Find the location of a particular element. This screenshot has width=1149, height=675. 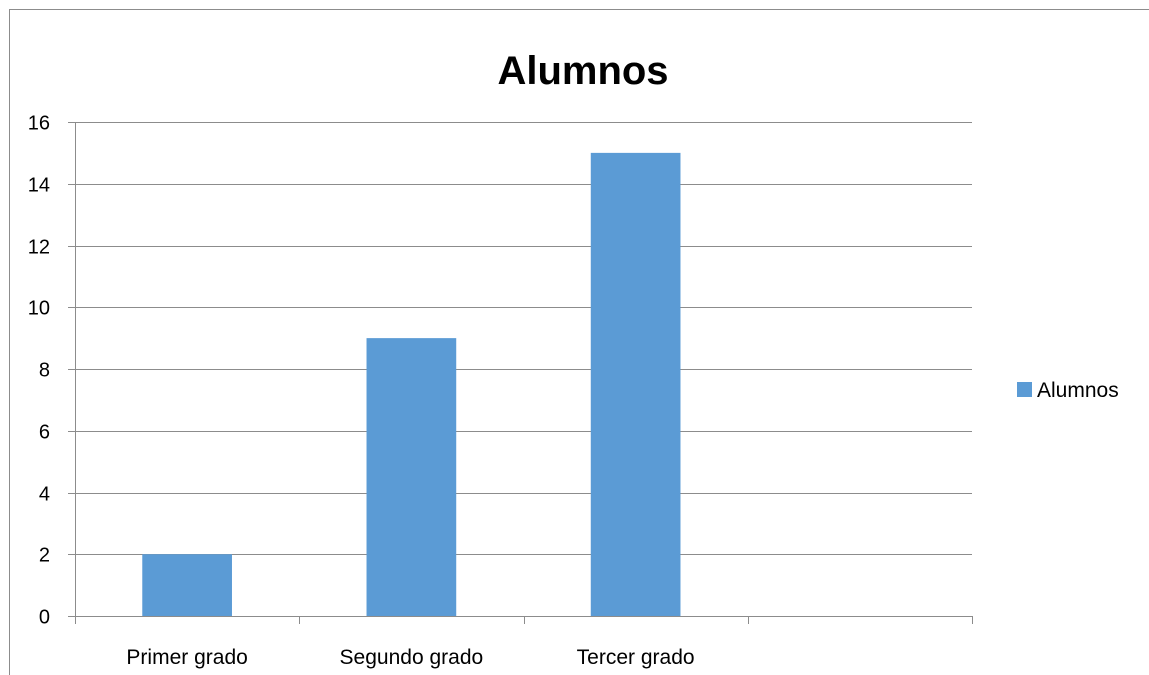

x-category-label: Primer grado is located at coordinates (186, 657).